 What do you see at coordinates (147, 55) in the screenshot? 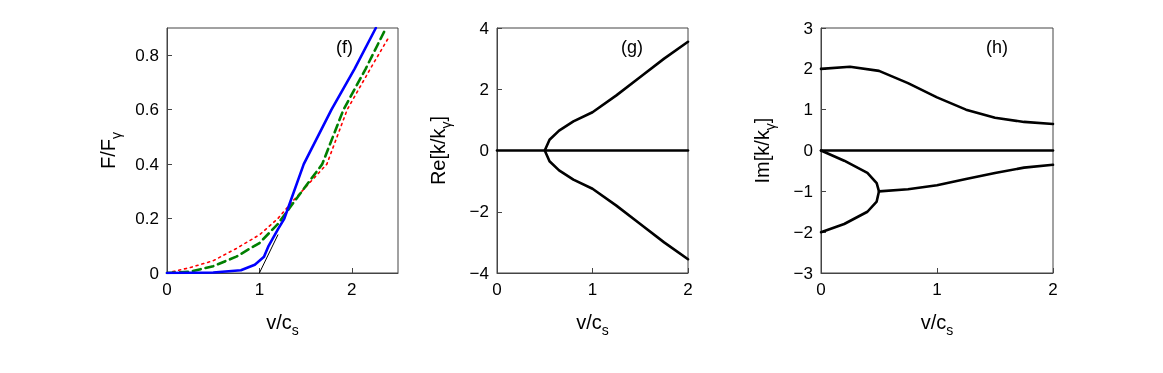
I see `y-tick-label: 0.8` at bounding box center [147, 55].